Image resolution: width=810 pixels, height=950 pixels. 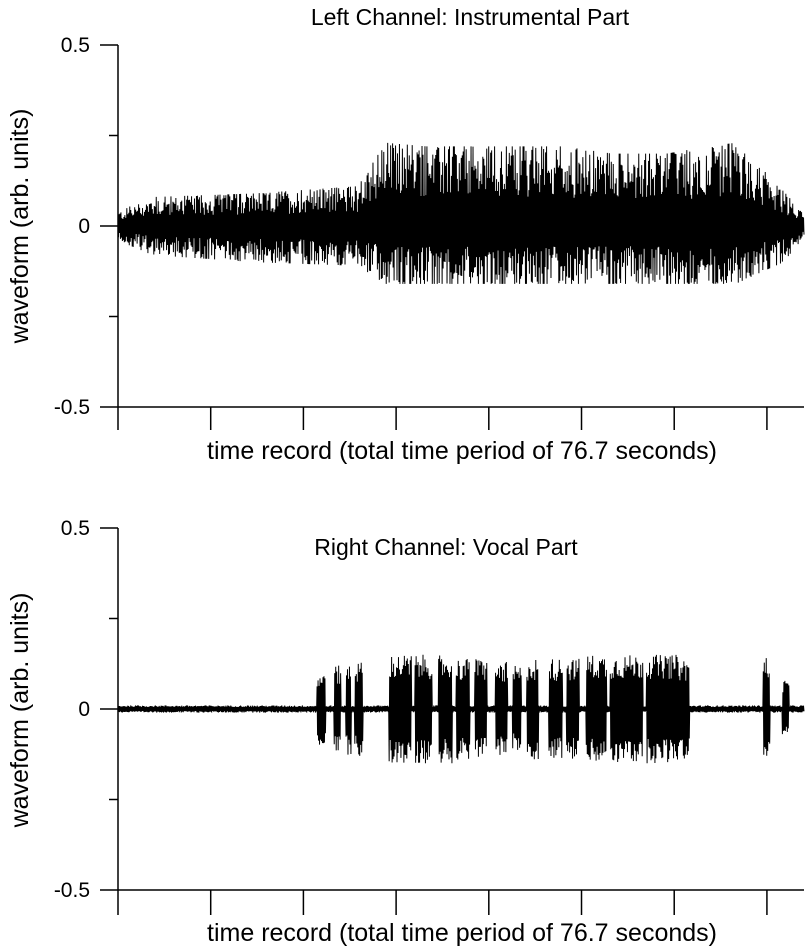 I want to click on chart-title: Right Channel: Vocal Part, so click(x=446, y=547).